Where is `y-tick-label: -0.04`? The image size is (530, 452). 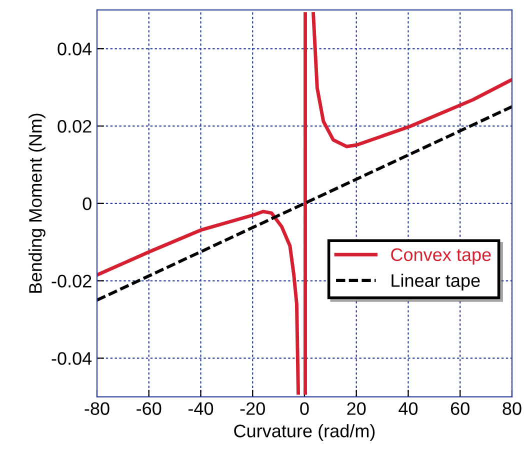
y-tick-label: -0.04 is located at coordinates (72, 358).